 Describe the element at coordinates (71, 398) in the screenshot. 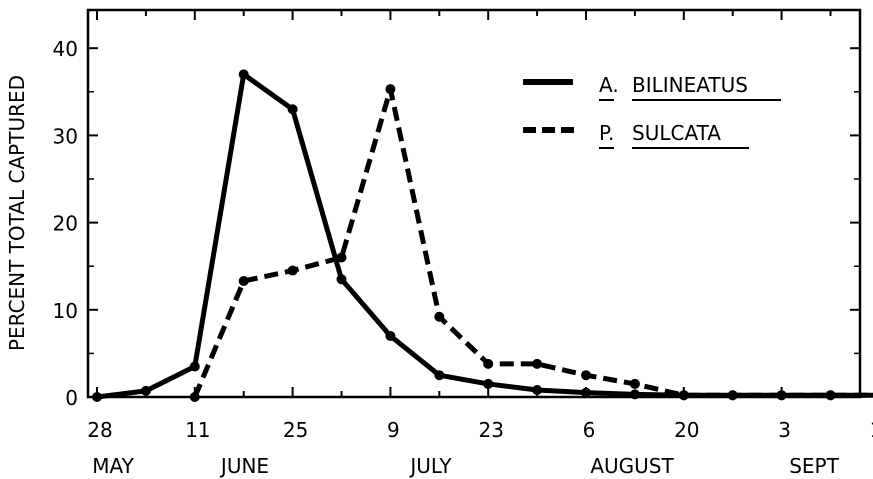

I see `y-tick-label: 0` at that location.